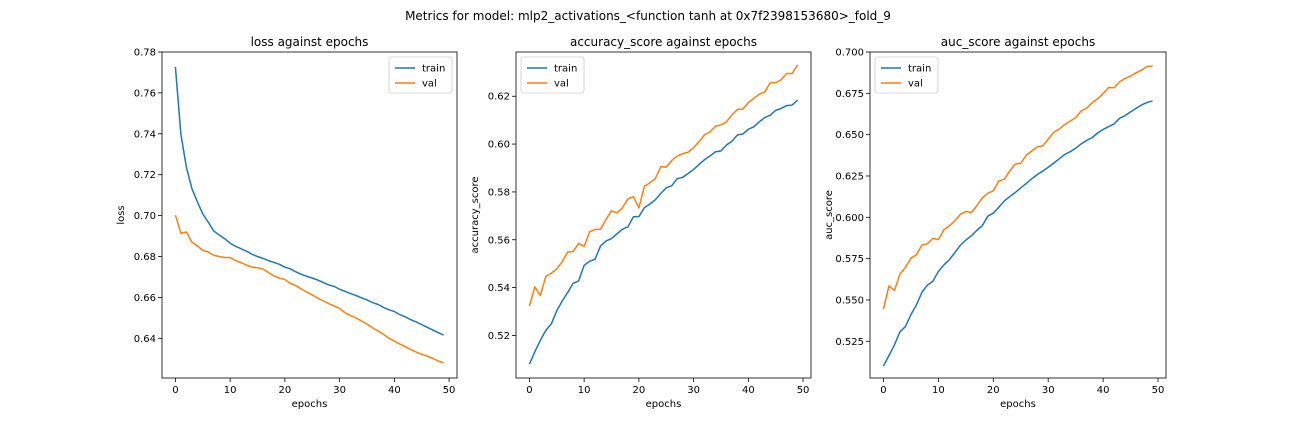  What do you see at coordinates (145, 134) in the screenshot?
I see `y-tick-label: 0.74` at bounding box center [145, 134].